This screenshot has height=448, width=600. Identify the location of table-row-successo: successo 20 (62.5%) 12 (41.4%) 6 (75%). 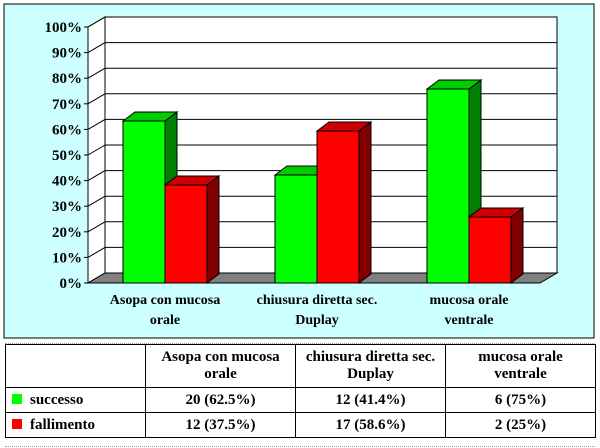
(300, 400).